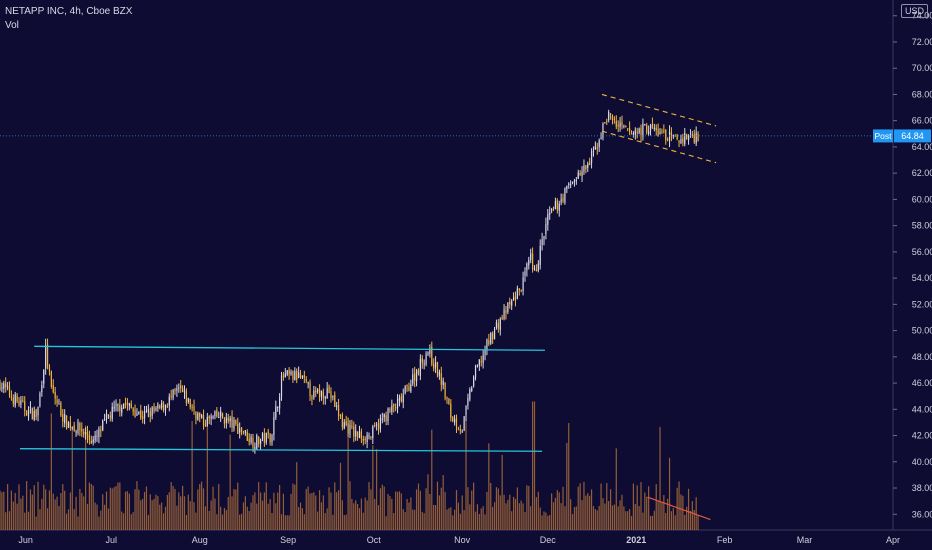 Image resolution: width=932 pixels, height=550 pixels. I want to click on y-tick-label: 42.00, so click(922, 436).